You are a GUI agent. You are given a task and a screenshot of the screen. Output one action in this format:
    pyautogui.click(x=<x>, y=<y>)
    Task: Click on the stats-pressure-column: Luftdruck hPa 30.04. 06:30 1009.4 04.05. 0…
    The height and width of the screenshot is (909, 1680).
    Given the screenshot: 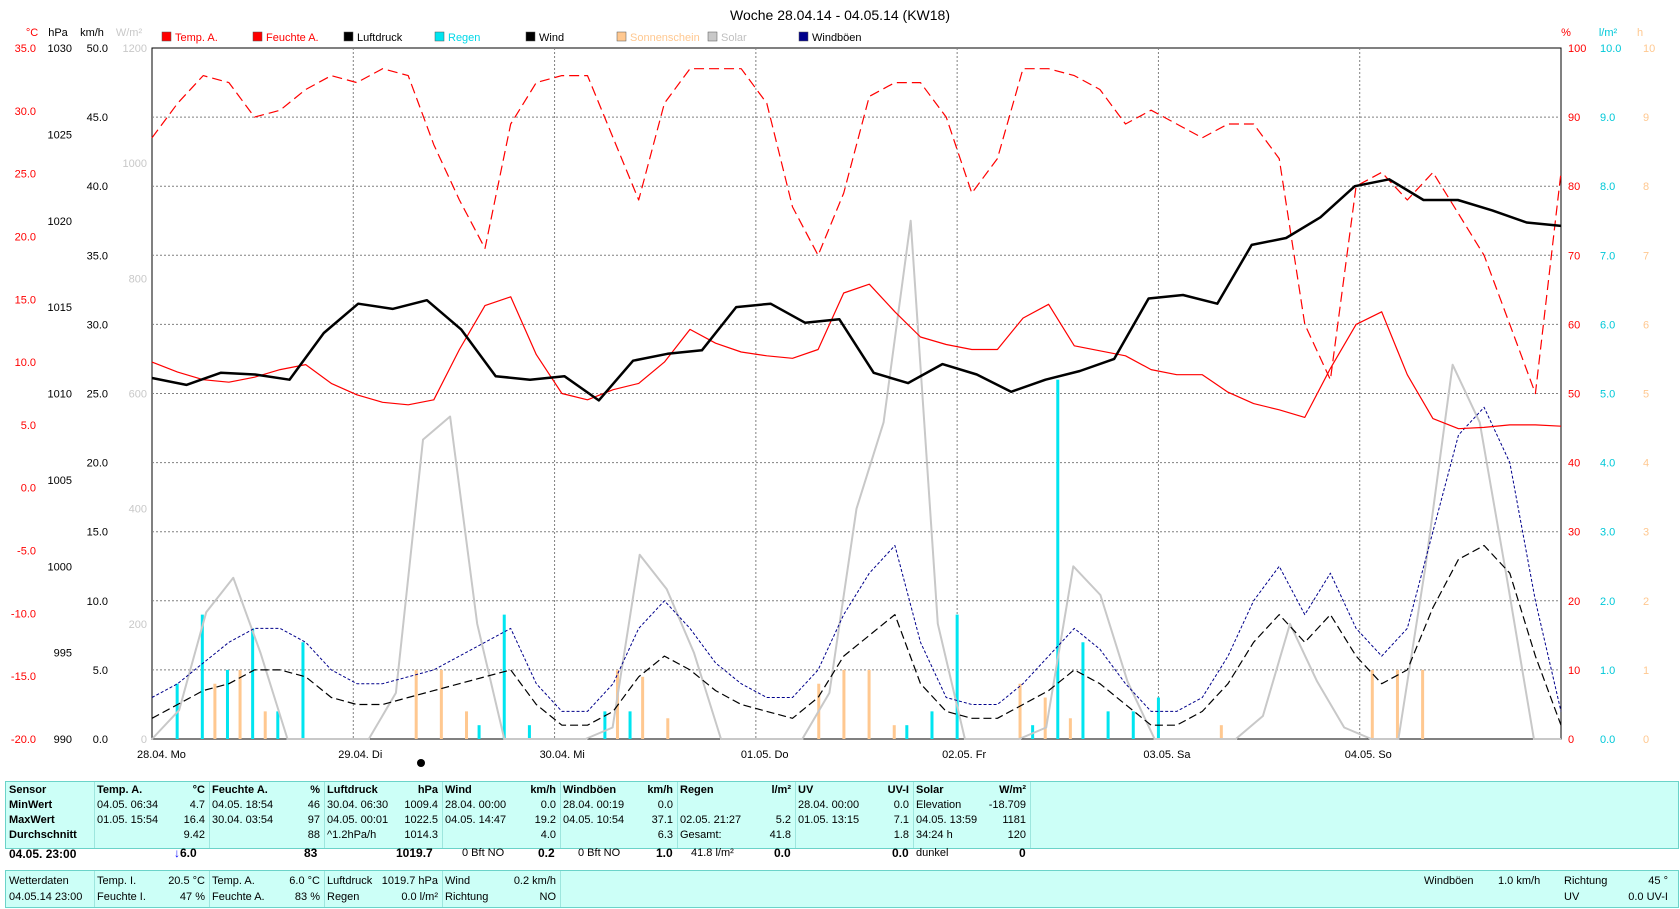 What is the action you would take?
    pyautogui.click(x=383, y=815)
    